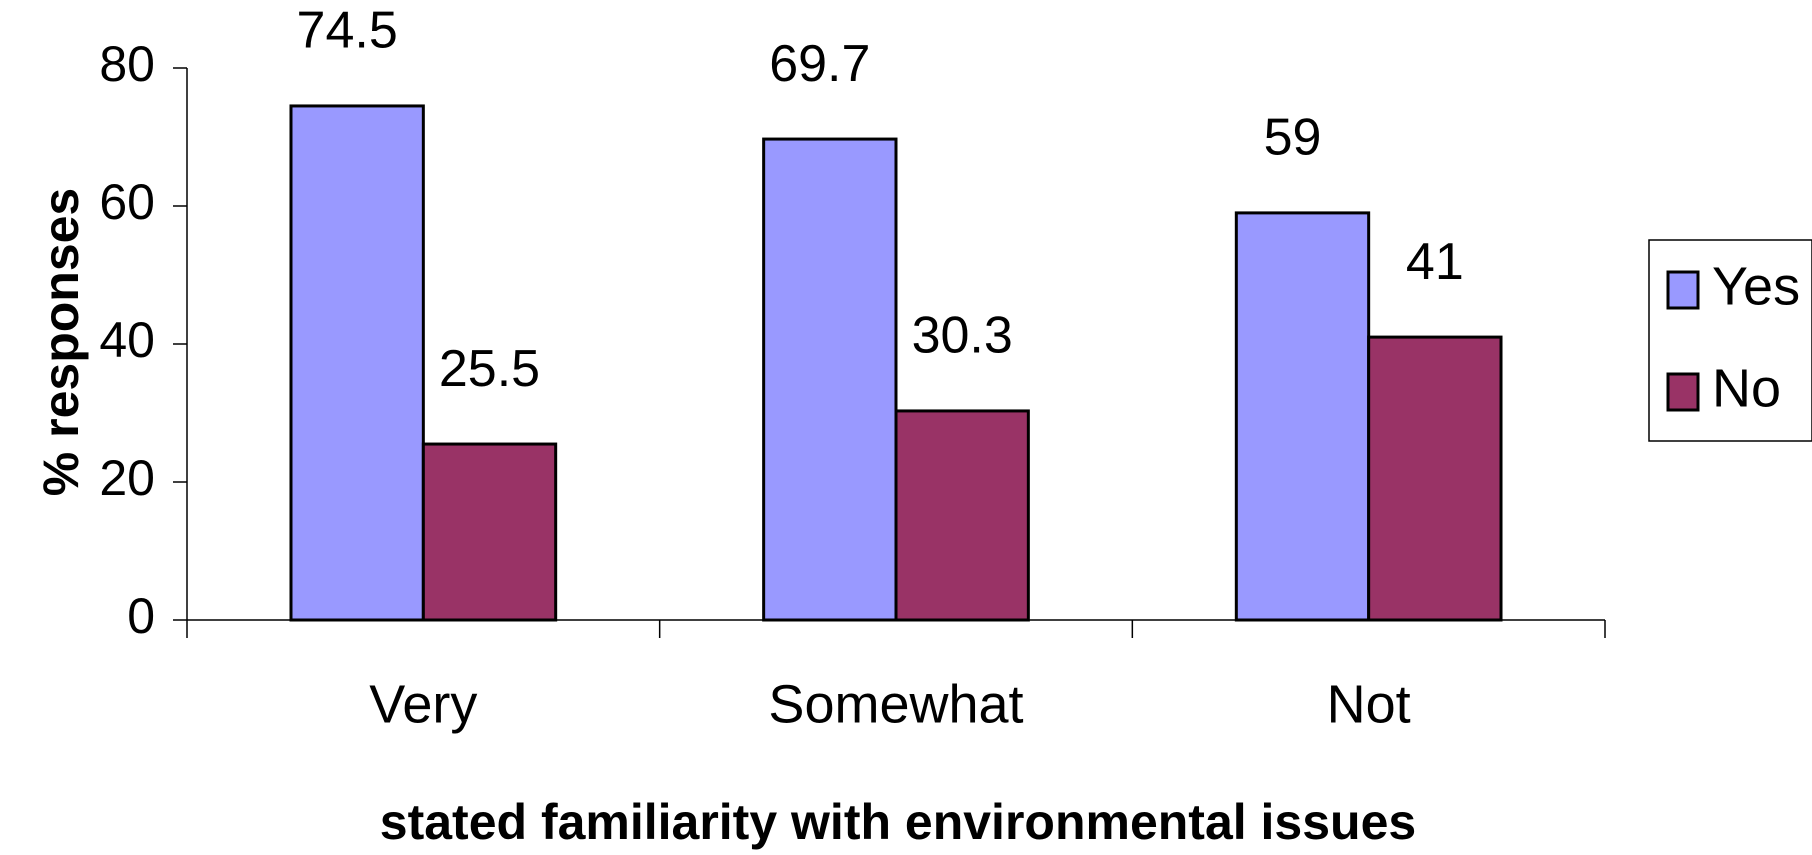 This screenshot has width=1812, height=855. I want to click on bar-no-not, so click(1435, 478).